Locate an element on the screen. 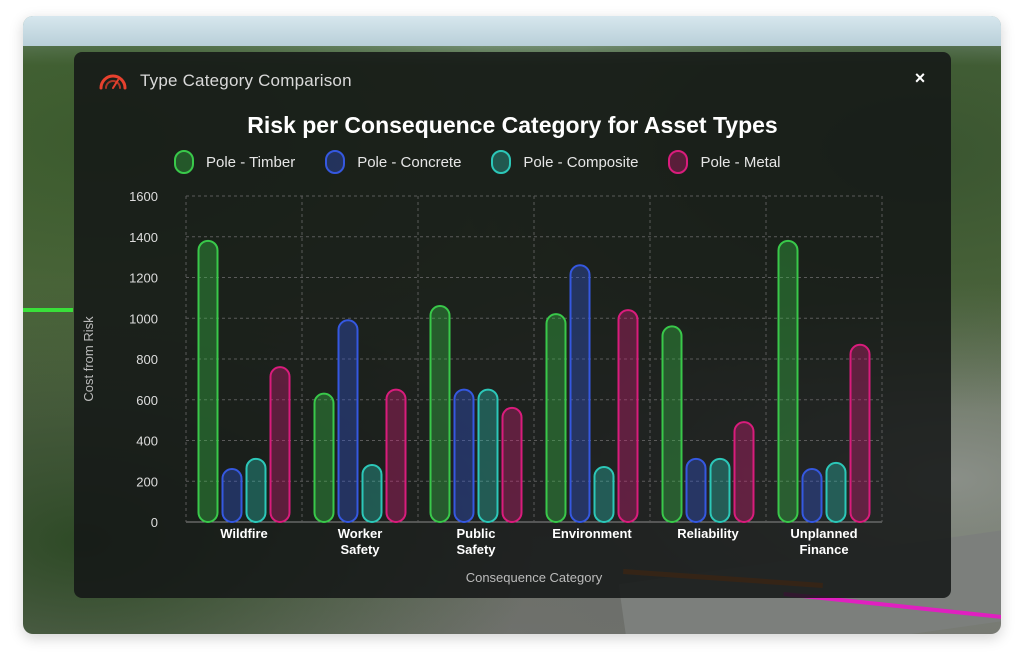 The height and width of the screenshot is (664, 1024). x-axis-title: Consequence Category is located at coordinates (534, 577).